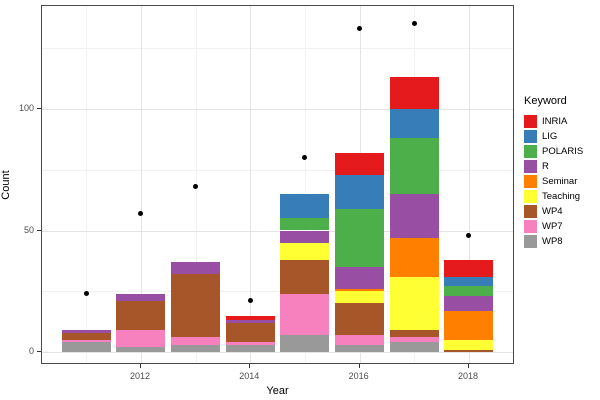 Image resolution: width=600 pixels, height=400 pixels. Describe the element at coordinates (305, 224) in the screenshot. I see `bar-segment-POLARIS-2015` at that location.